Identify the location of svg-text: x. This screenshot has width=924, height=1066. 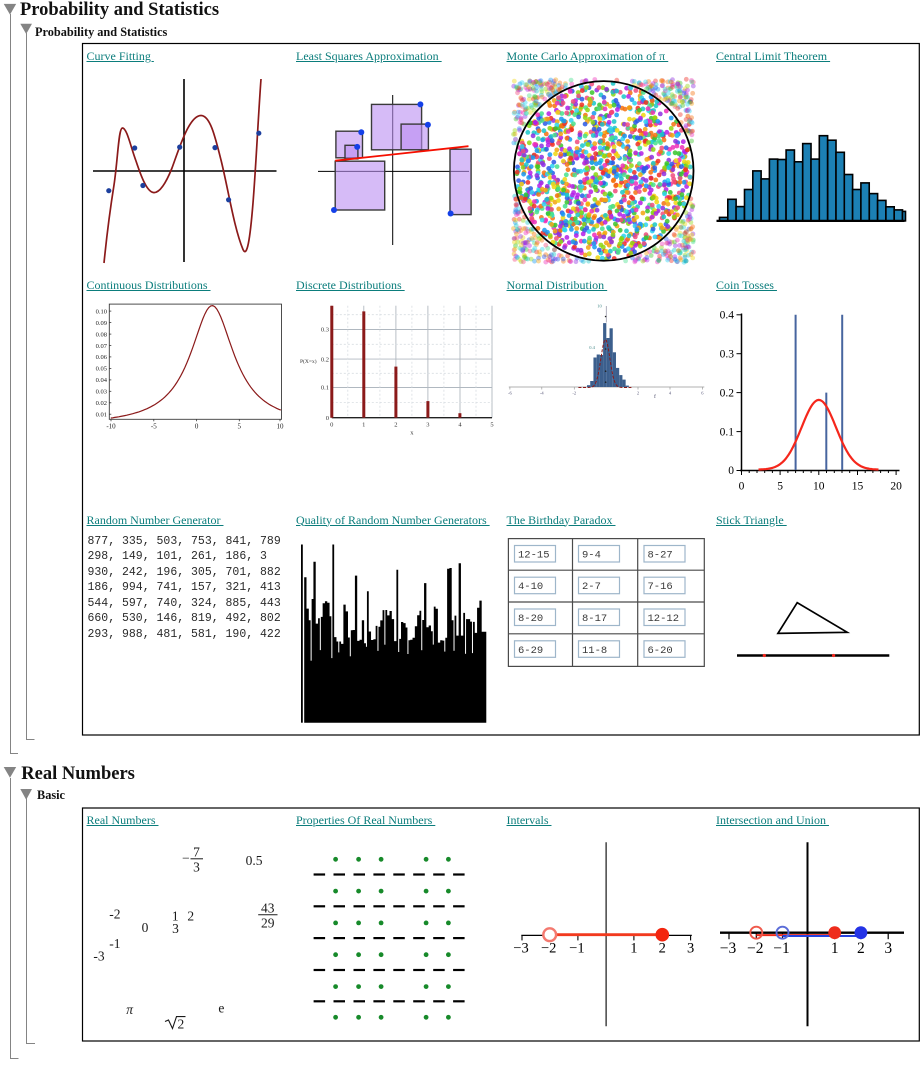
(412, 433).